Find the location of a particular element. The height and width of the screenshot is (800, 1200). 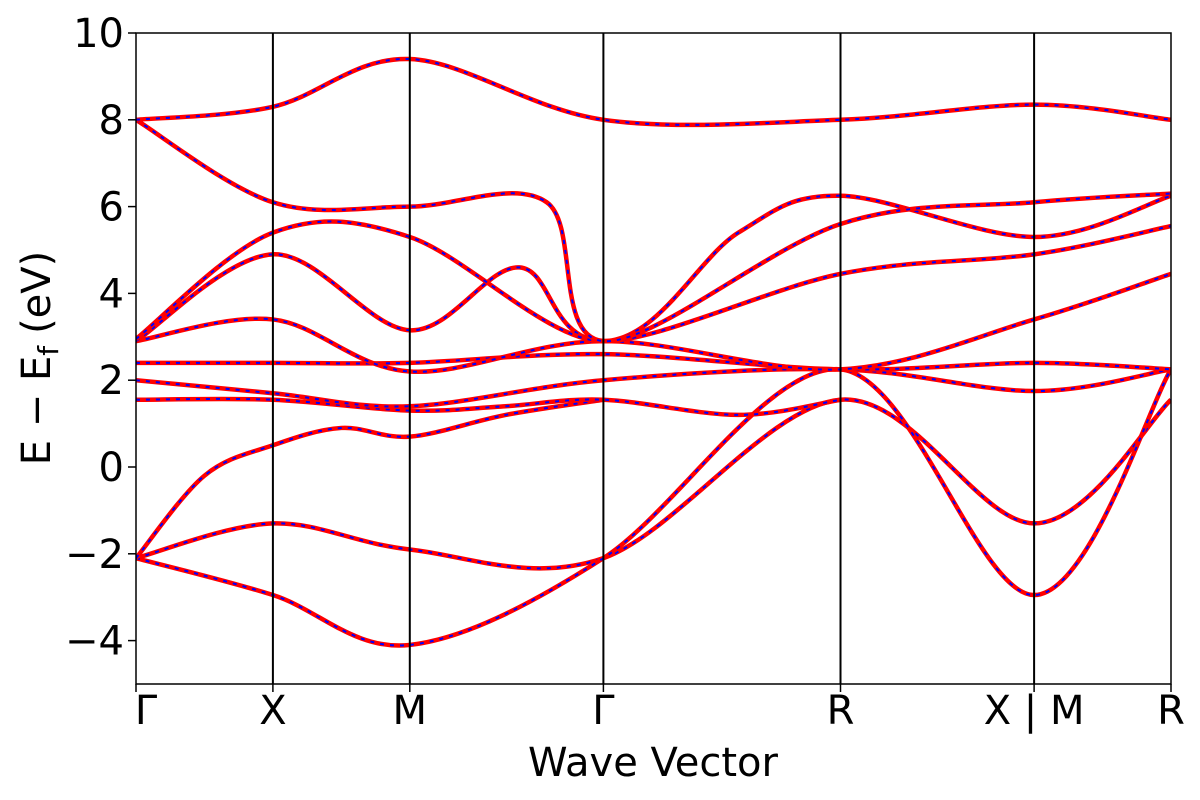

y-tick-label: 2 is located at coordinates (111, 381).